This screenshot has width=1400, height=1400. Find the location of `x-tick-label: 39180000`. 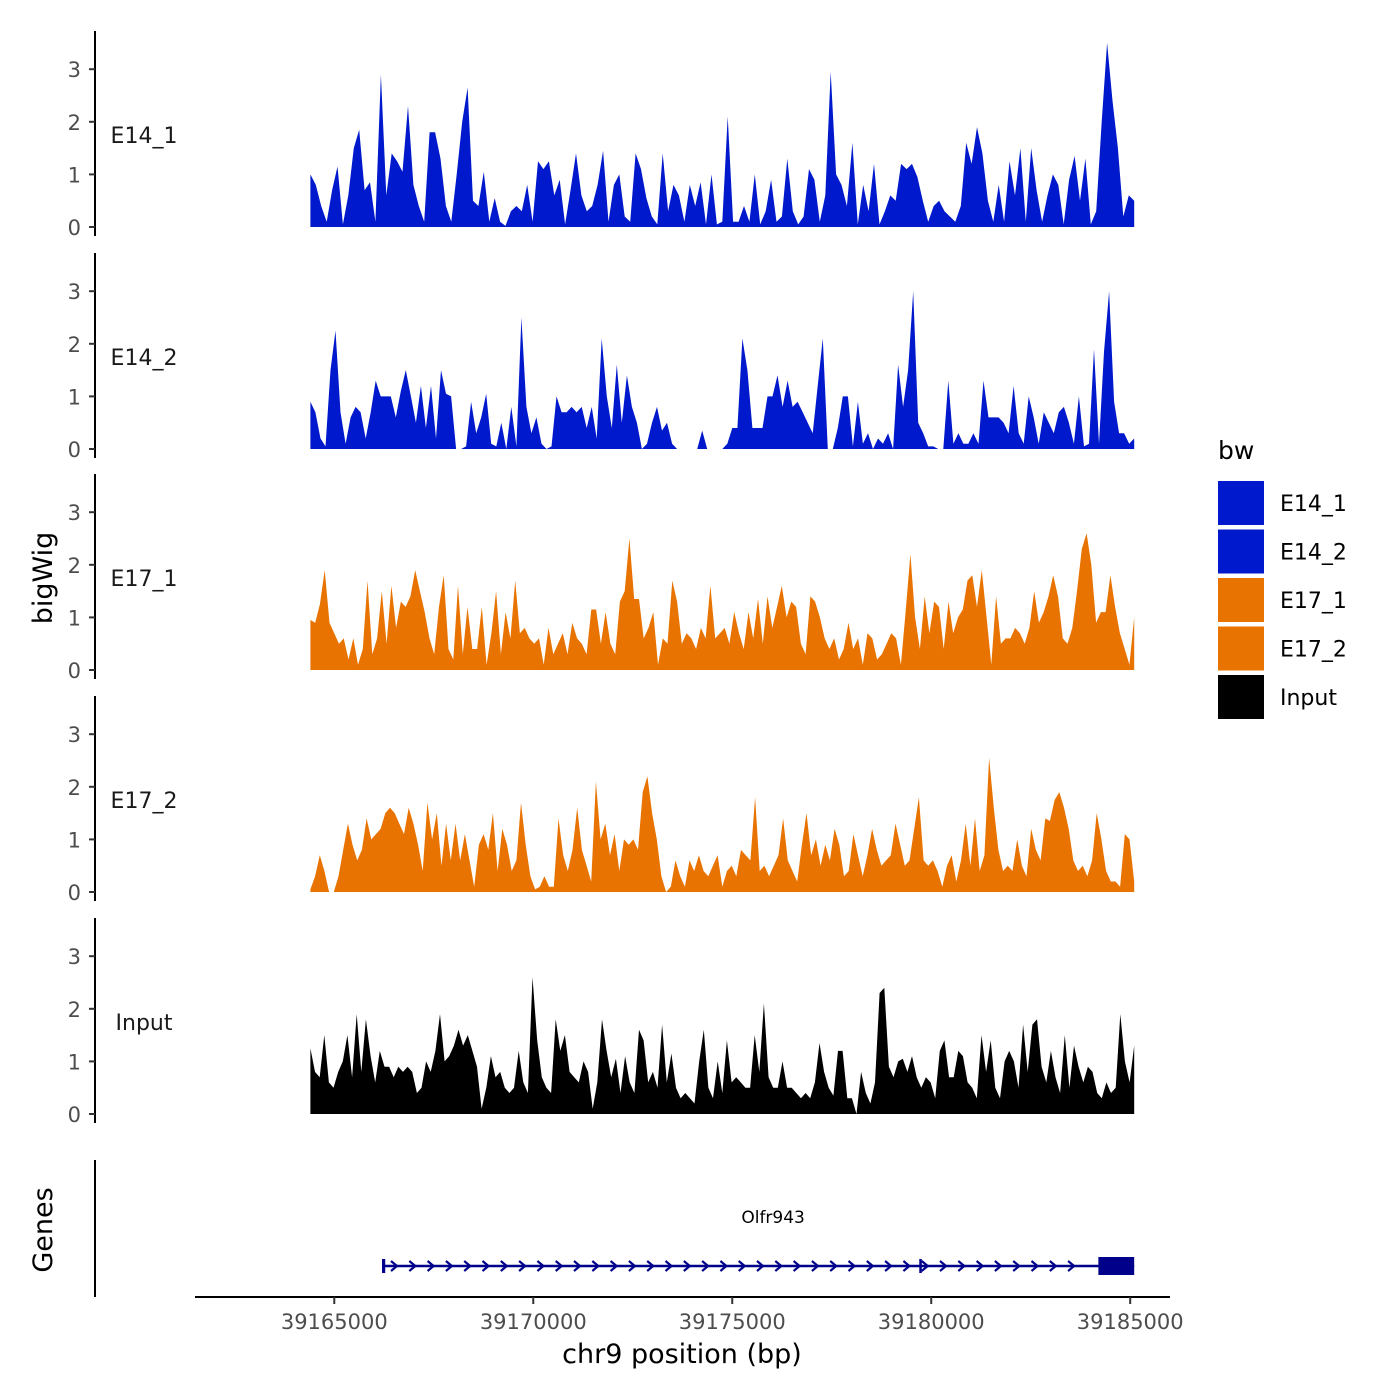

x-tick-label: 39180000 is located at coordinates (931, 1322).